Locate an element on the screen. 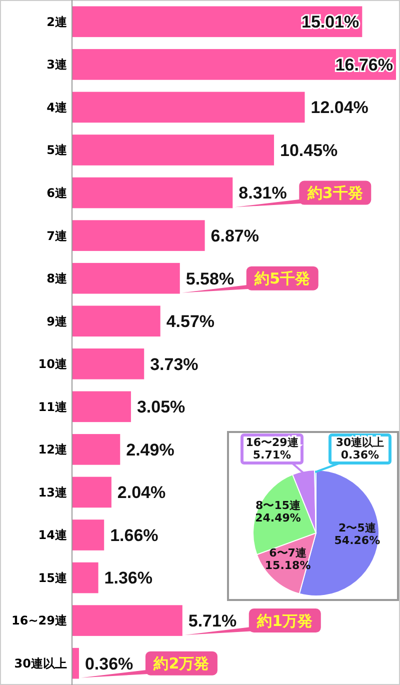 This screenshot has height=685, width=400. y-tick-label: 2連 is located at coordinates (57, 21).